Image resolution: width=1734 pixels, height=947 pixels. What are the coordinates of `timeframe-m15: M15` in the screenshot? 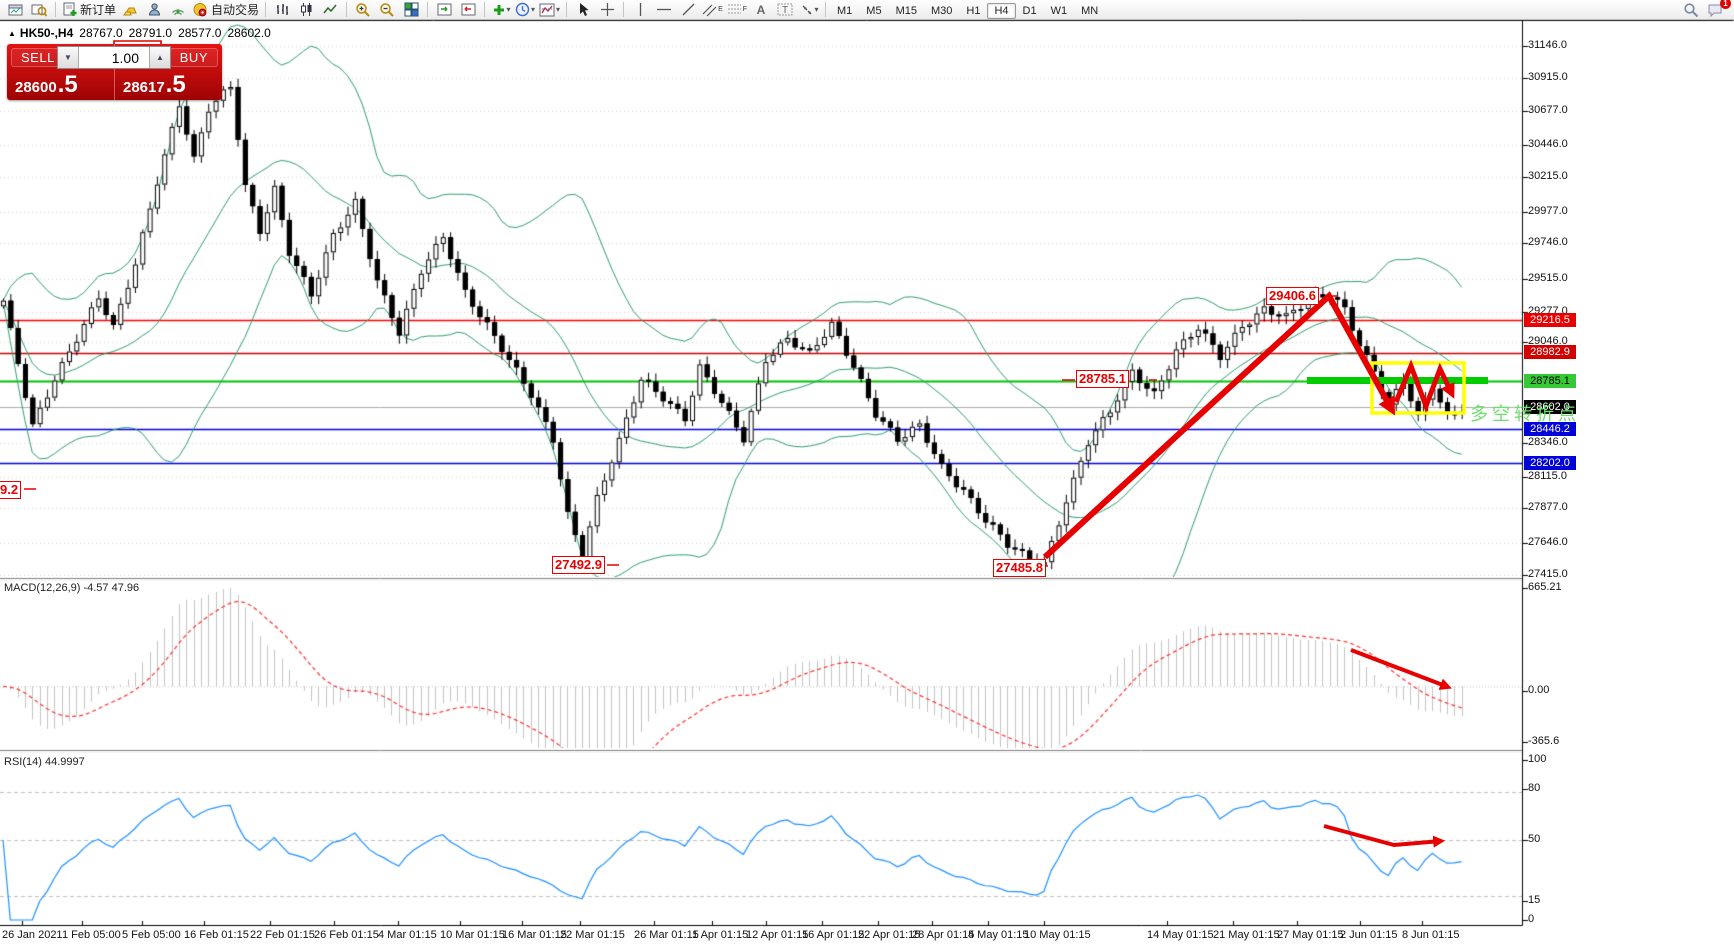 It's located at (906, 10).